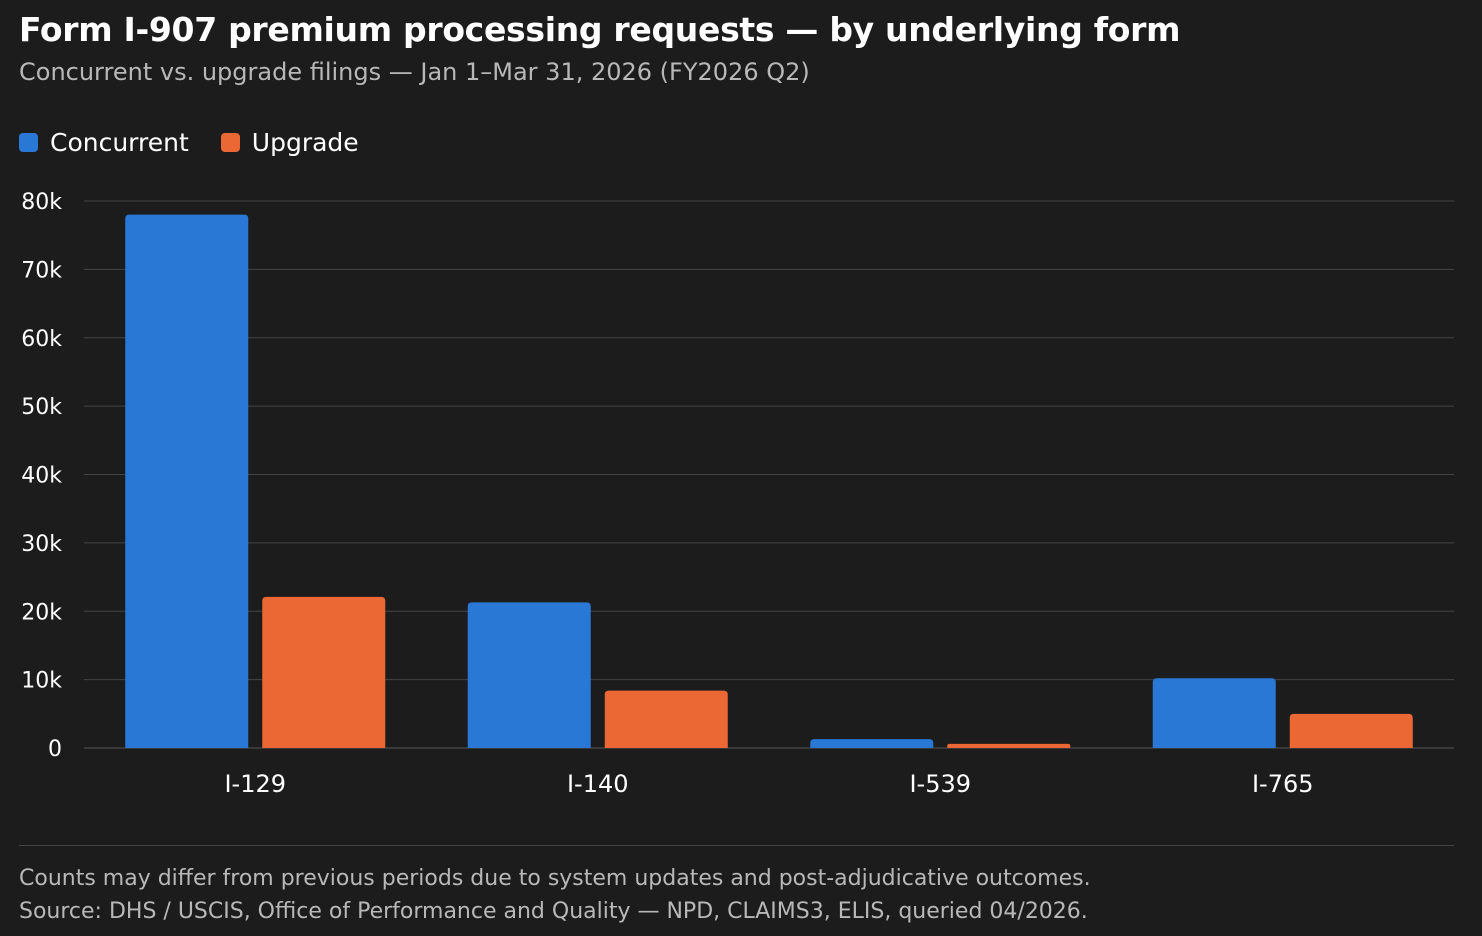 The width and height of the screenshot is (1482, 936). What do you see at coordinates (41, 339) in the screenshot?
I see `y-tick-label: 60k` at bounding box center [41, 339].